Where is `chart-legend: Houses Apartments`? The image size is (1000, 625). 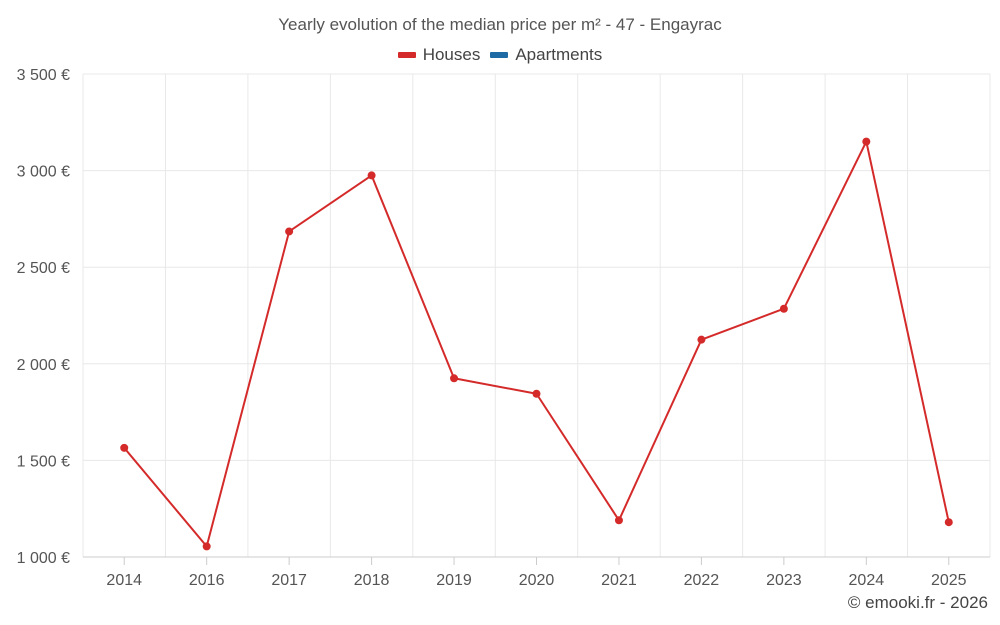
chart-legend: Houses Apartments is located at coordinates (500, 55).